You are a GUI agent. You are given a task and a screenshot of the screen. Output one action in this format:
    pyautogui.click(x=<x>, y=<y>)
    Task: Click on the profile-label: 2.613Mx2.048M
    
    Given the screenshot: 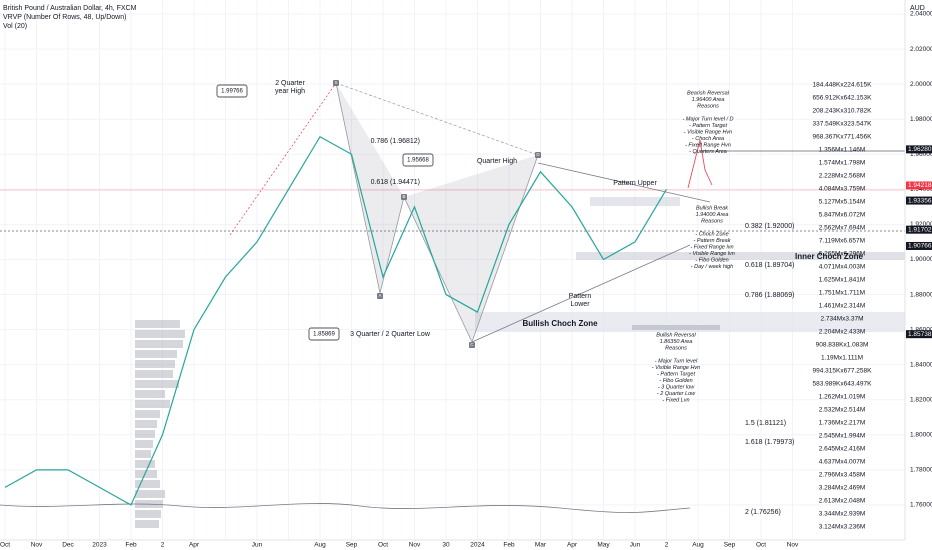 What is the action you would take?
    pyautogui.click(x=842, y=501)
    